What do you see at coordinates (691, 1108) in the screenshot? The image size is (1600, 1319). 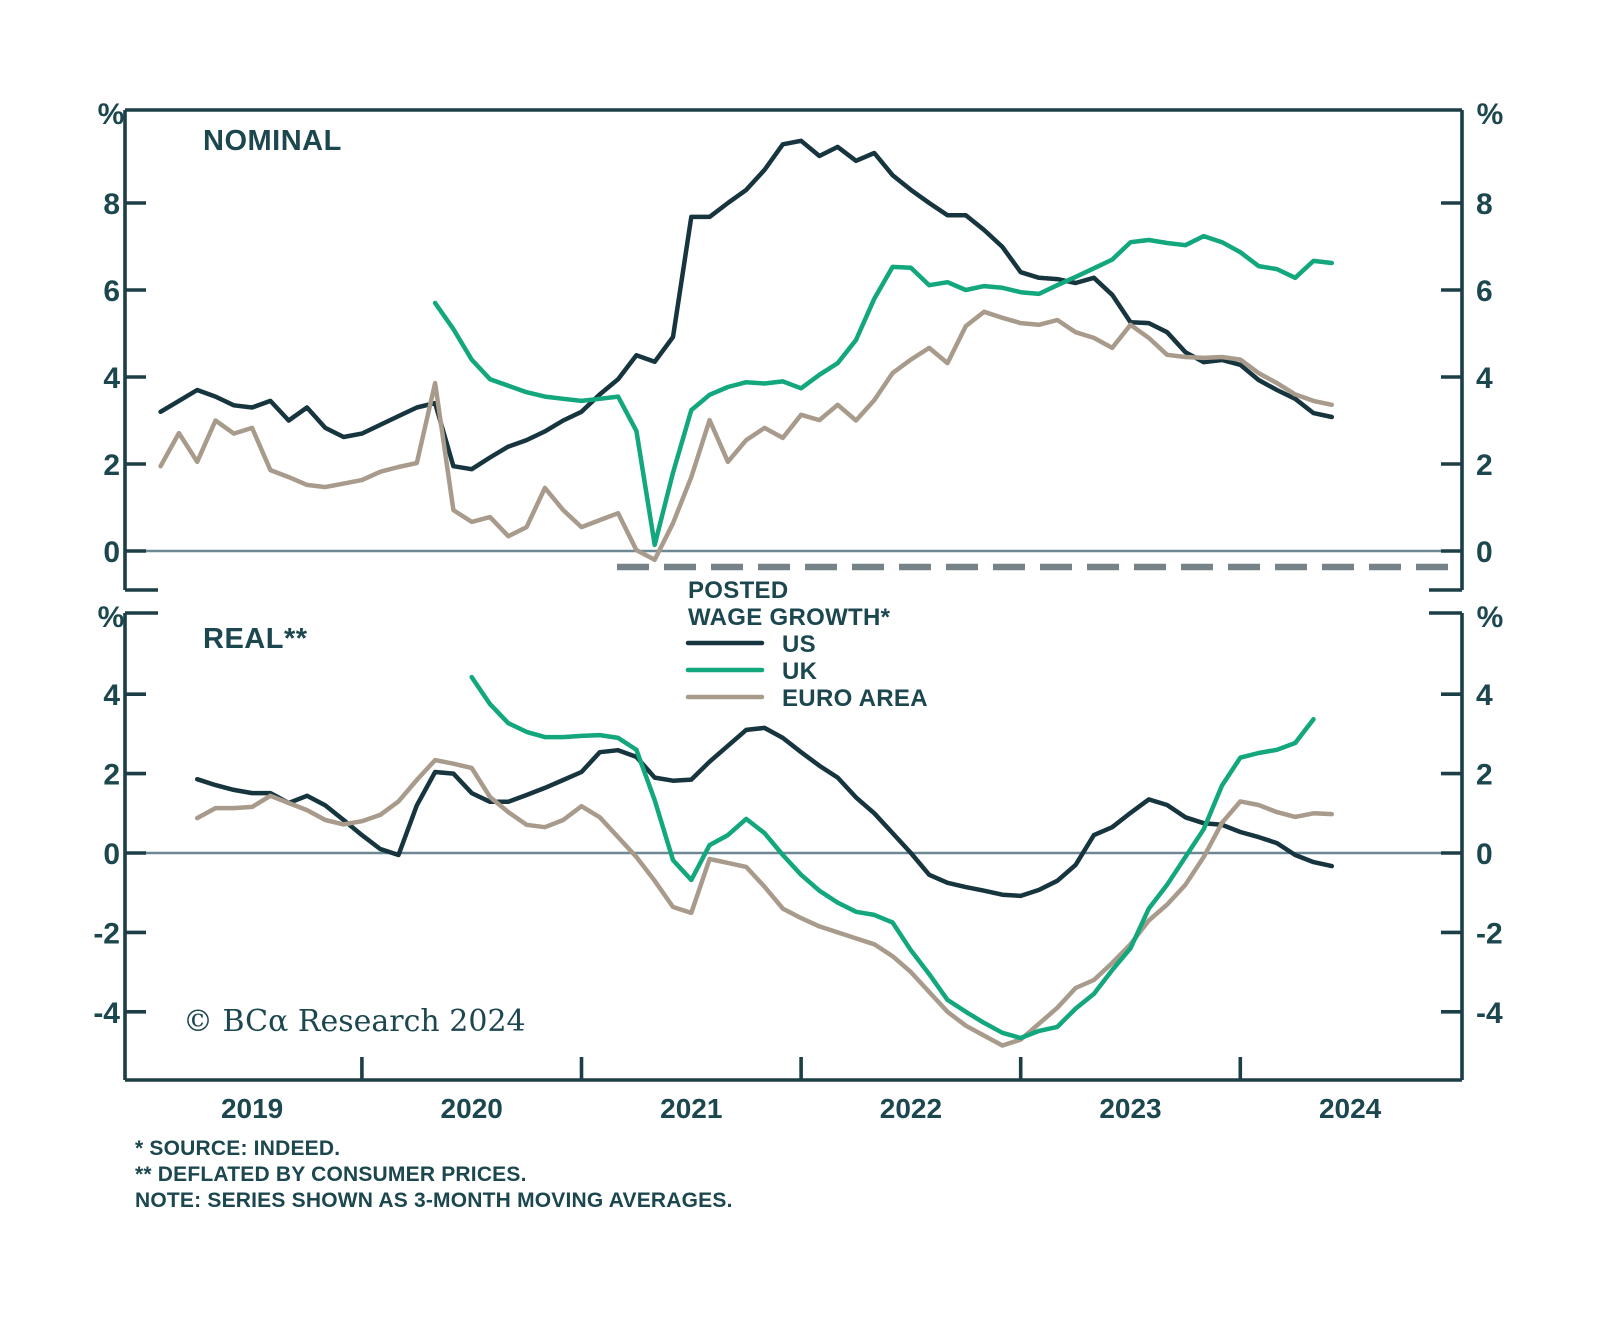 I see `x-year-label: 2021` at bounding box center [691, 1108].